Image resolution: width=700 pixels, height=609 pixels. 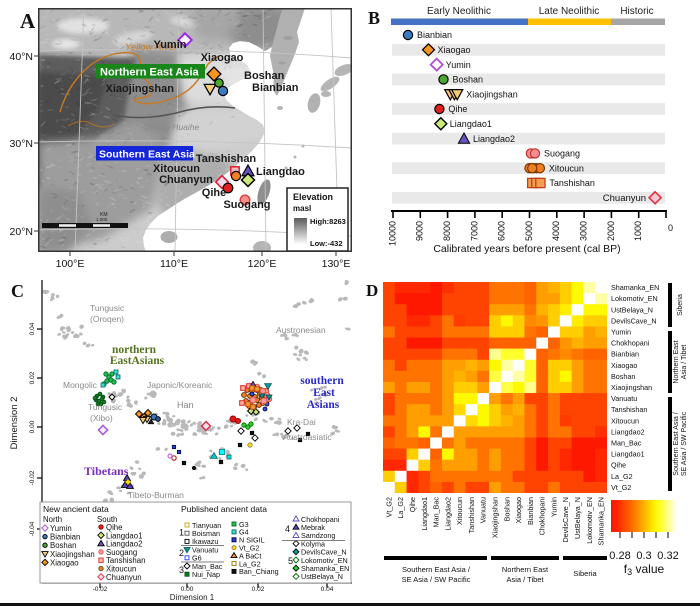 What do you see at coordinates (206, 533) in the screenshot?
I see `svg-text: Boisman` at bounding box center [206, 533].